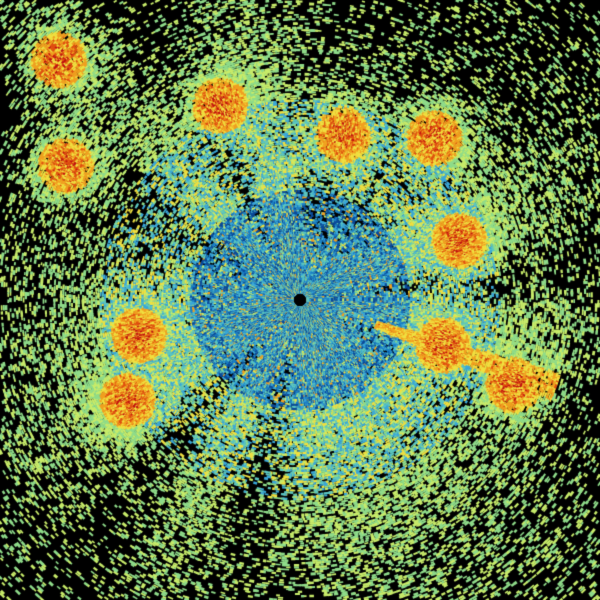  What do you see at coordinates (300, 300) in the screenshot?
I see `radar-site-marker` at bounding box center [300, 300].